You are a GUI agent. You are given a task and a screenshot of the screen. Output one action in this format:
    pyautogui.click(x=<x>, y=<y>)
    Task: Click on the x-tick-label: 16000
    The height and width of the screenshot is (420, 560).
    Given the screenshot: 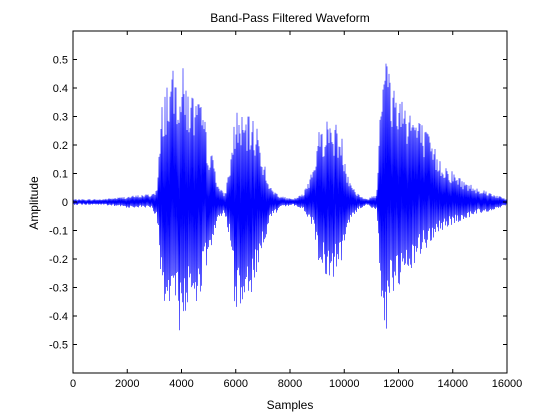 What is the action you would take?
    pyautogui.click(x=507, y=384)
    